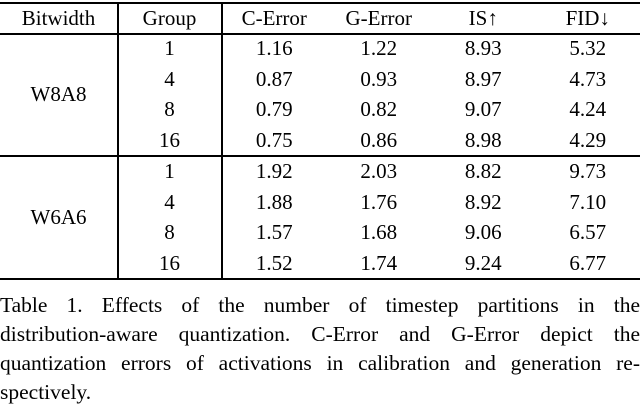 This screenshot has height=409, width=640. What do you see at coordinates (379, 170) in the screenshot?
I see `cell-g-error: 2.03` at bounding box center [379, 170].